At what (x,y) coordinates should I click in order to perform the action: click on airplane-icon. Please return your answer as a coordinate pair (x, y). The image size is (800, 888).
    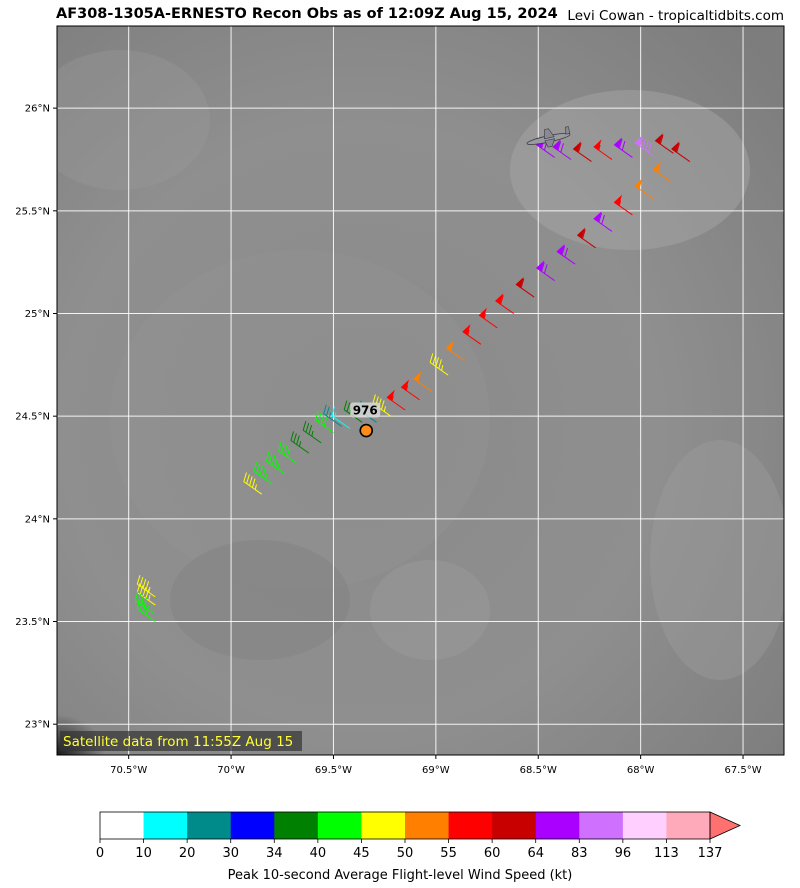
    Looking at the image, I should click on (548, 137).